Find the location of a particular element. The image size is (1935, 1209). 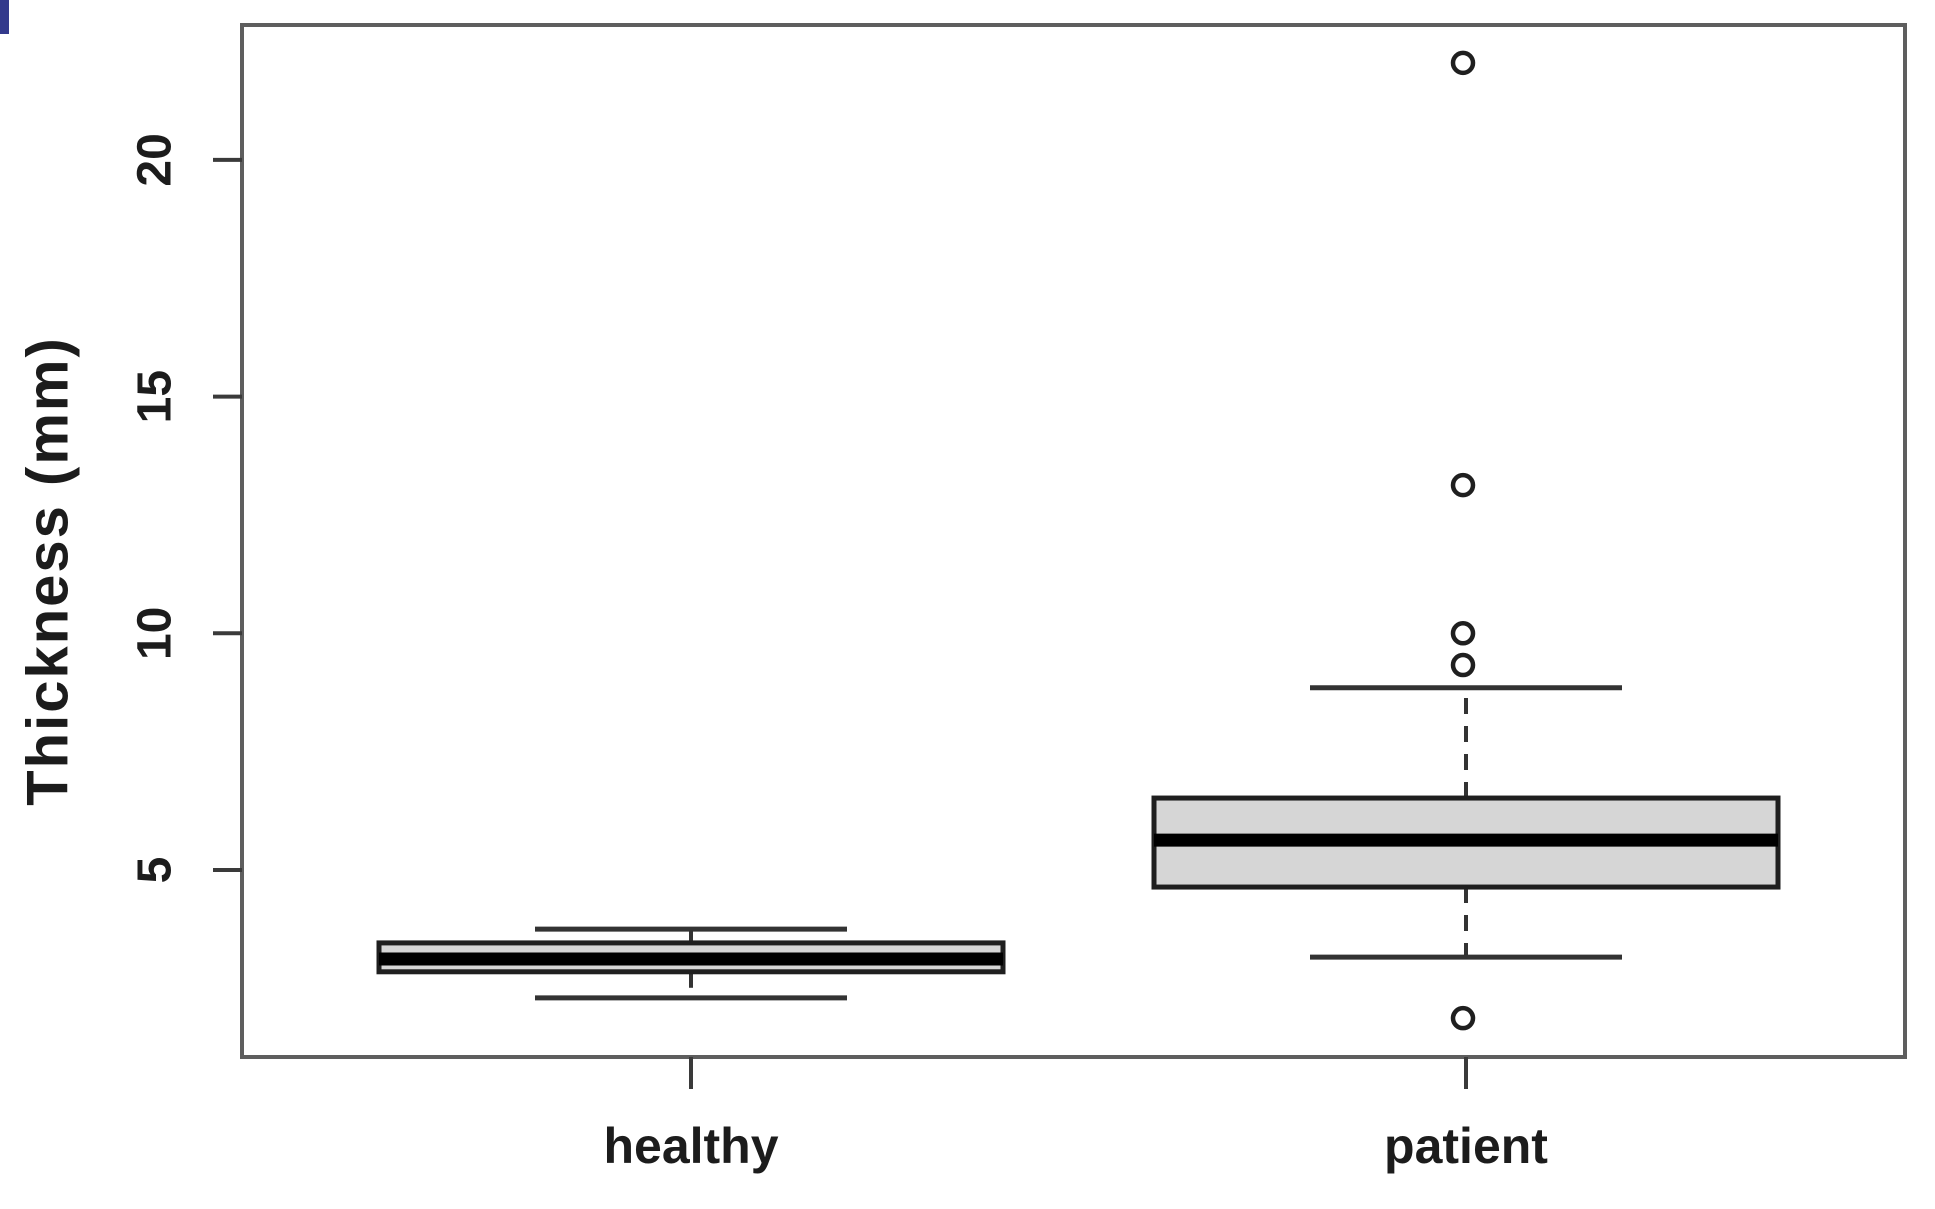

y-tick-label: 20 is located at coordinates (155, 159).